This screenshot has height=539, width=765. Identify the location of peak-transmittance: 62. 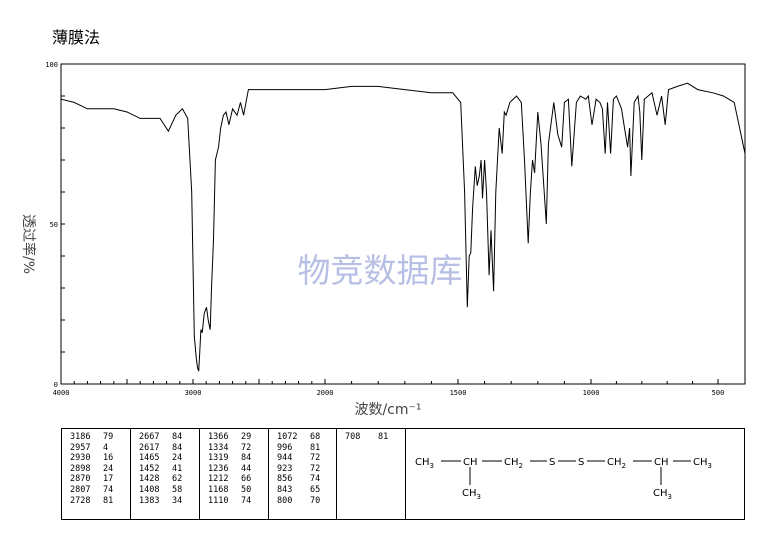
(177, 479).